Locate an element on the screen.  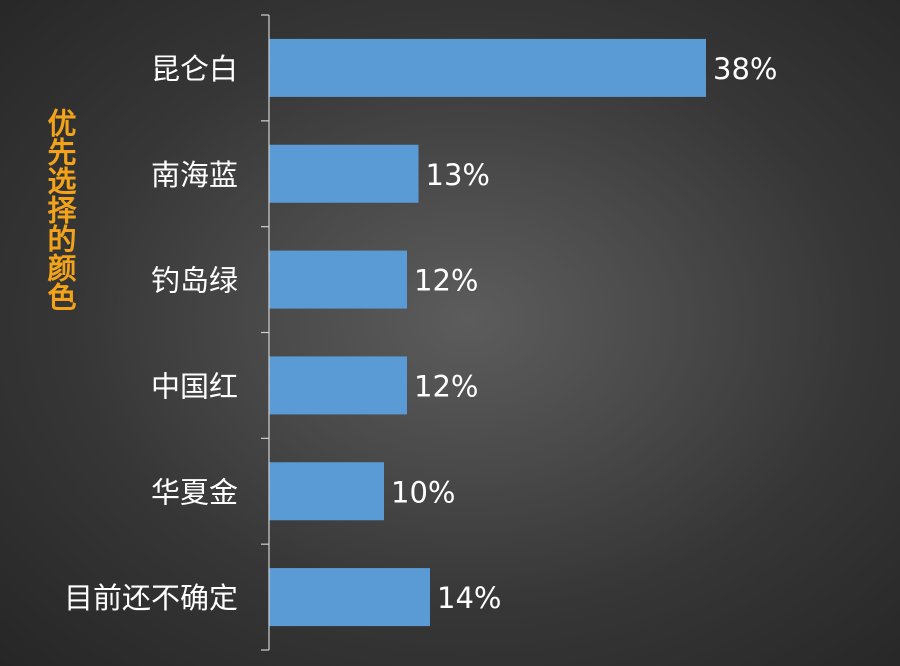
category-label: 南海蓝 is located at coordinates (194, 175).